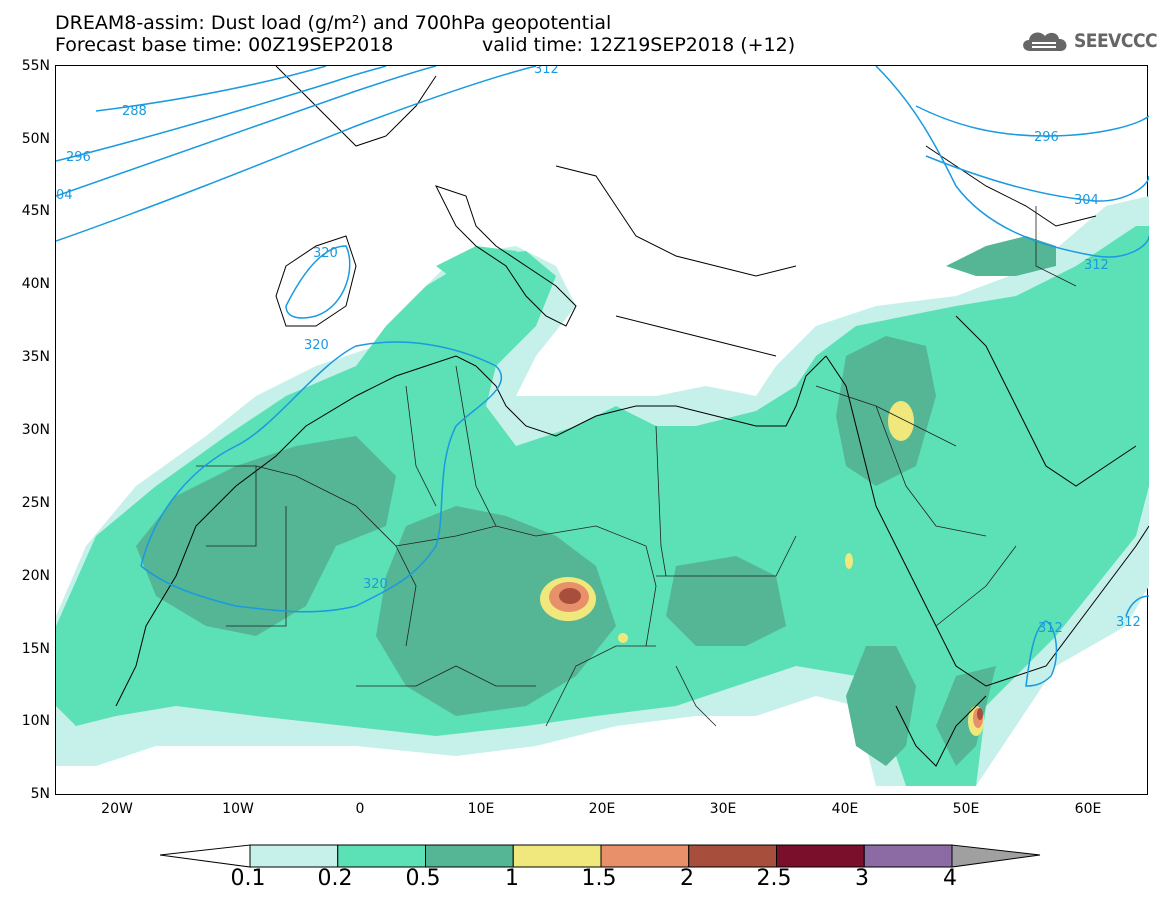 The width and height of the screenshot is (1165, 907). Describe the element at coordinates (35, 284) in the screenshot. I see `lat-label: 40N` at that location.